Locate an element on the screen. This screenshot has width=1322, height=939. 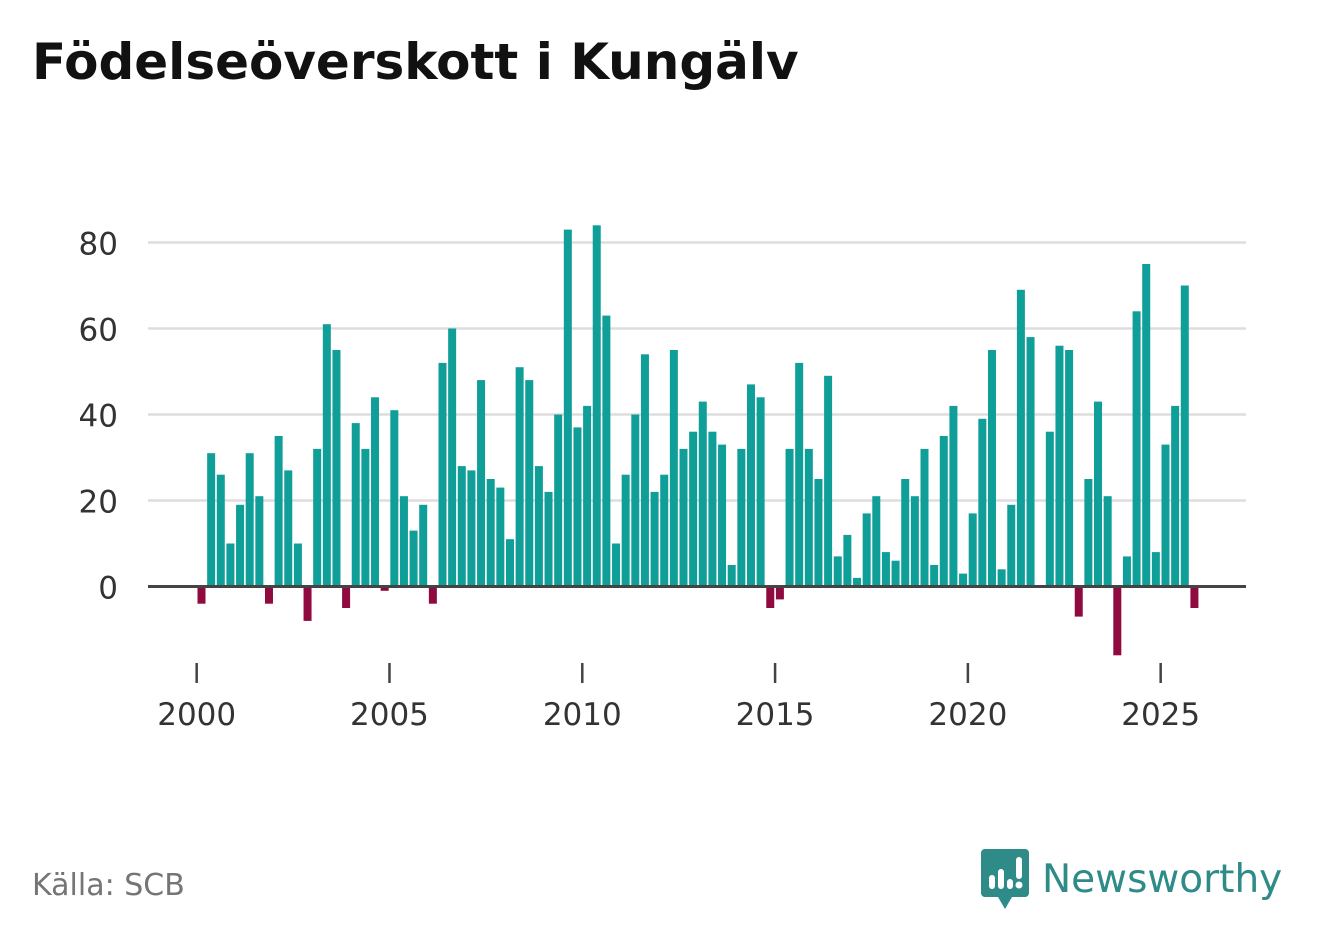
y-axis-ticks: 0 20 40 60 80 is located at coordinates (98, 417).